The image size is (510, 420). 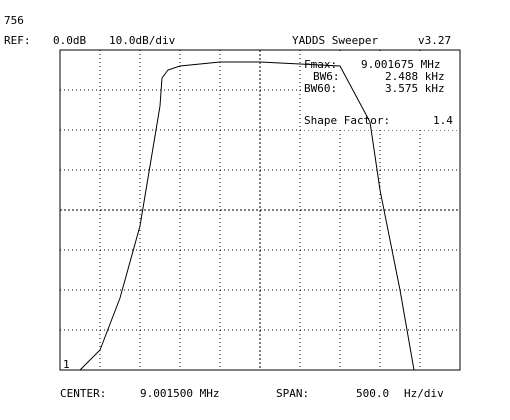 I want to click on span-unit: Hz/div, so click(x=424, y=393).